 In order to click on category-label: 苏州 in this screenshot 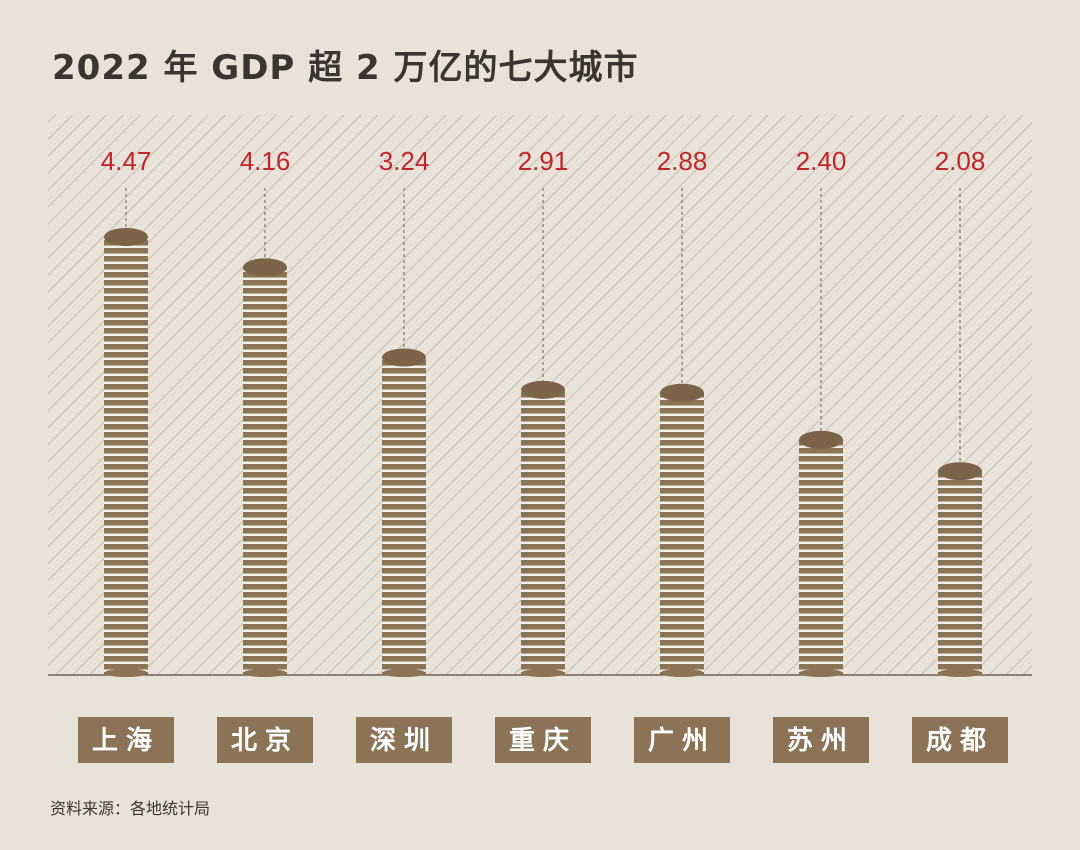, I will do `click(821, 741)`.